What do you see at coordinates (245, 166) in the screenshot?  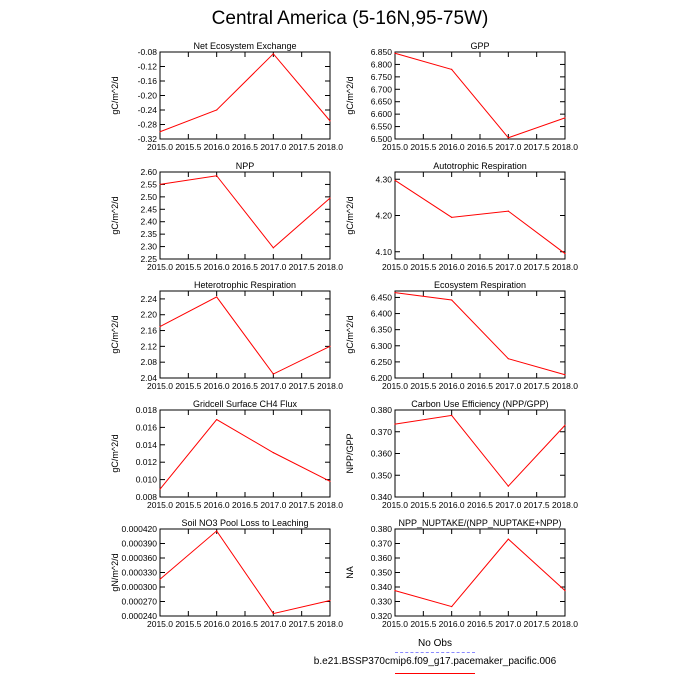 I see `panel-title: NPP` at bounding box center [245, 166].